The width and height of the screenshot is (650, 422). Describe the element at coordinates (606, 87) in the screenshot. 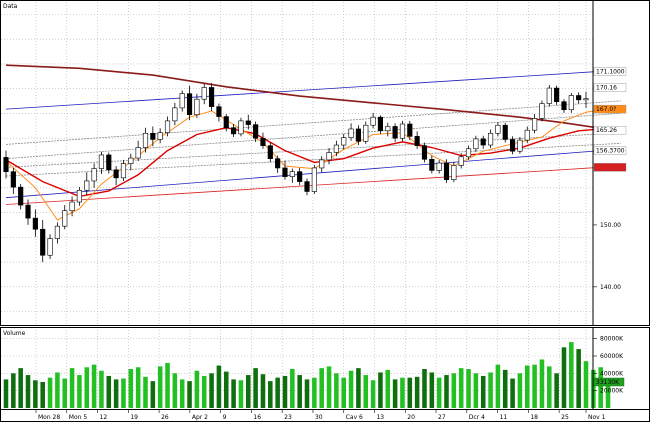

I see `price-right-label: 170.16` at that location.